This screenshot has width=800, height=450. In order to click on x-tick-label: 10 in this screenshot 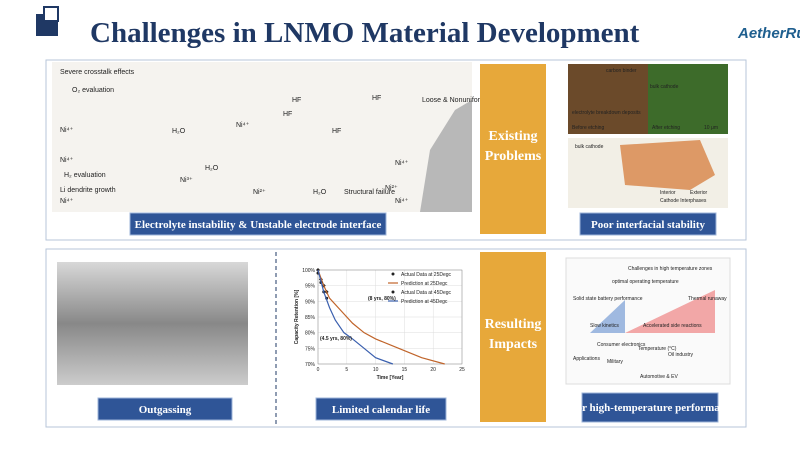, I will do `click(376, 370)`.